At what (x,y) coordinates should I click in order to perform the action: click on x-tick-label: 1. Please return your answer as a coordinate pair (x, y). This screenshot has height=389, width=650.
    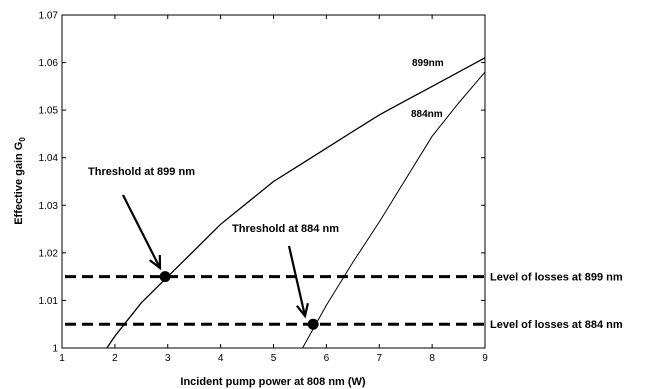
    Looking at the image, I should click on (62, 358).